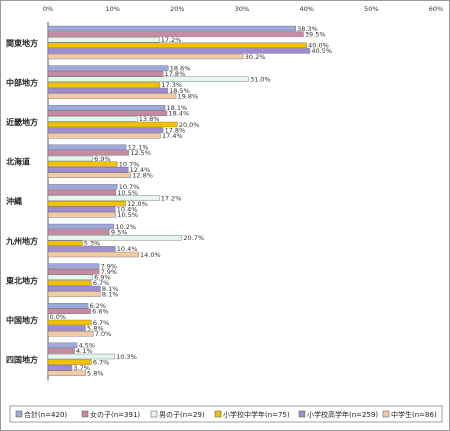 Image resolution: width=450 pixels, height=431 pixels. What do you see at coordinates (100, 312) in the screenshot?
I see `data-label: 6.6%` at bounding box center [100, 312].